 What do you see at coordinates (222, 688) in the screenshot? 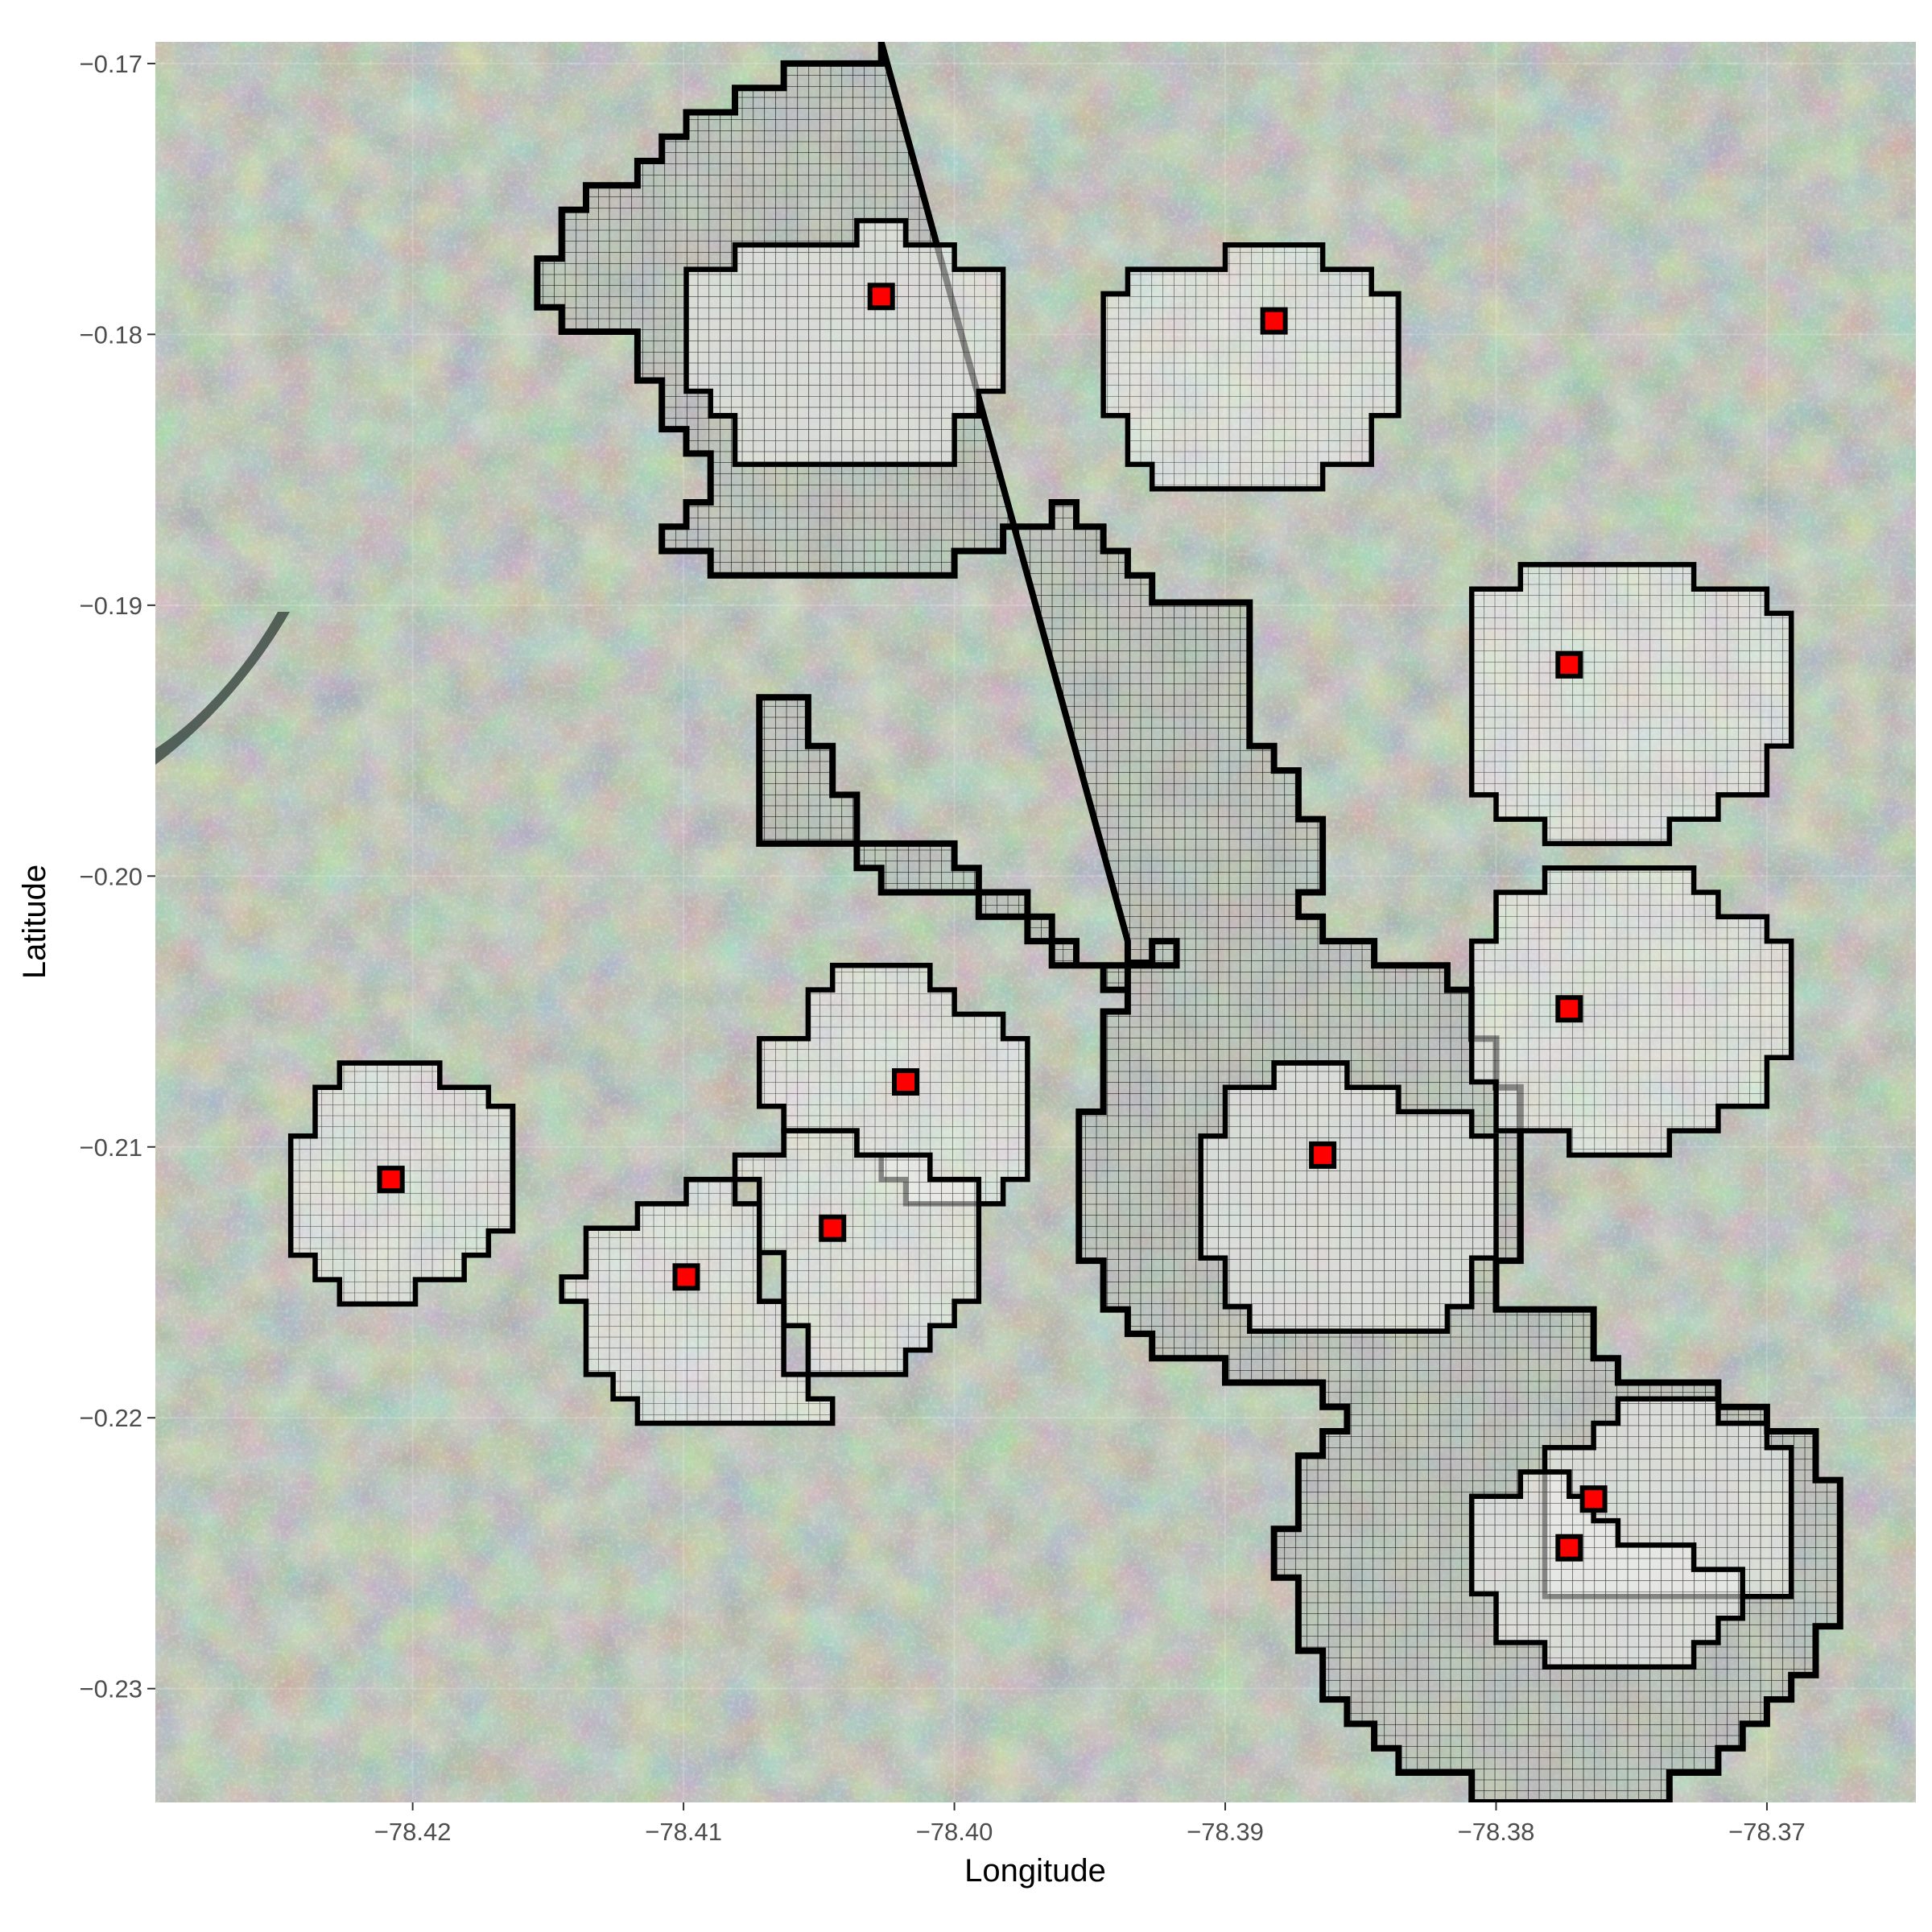
I see `river-channel` at bounding box center [222, 688].